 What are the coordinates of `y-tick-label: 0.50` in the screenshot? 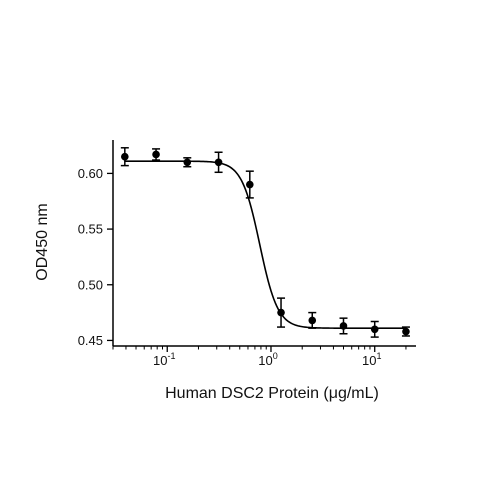 It's located at (90, 284).